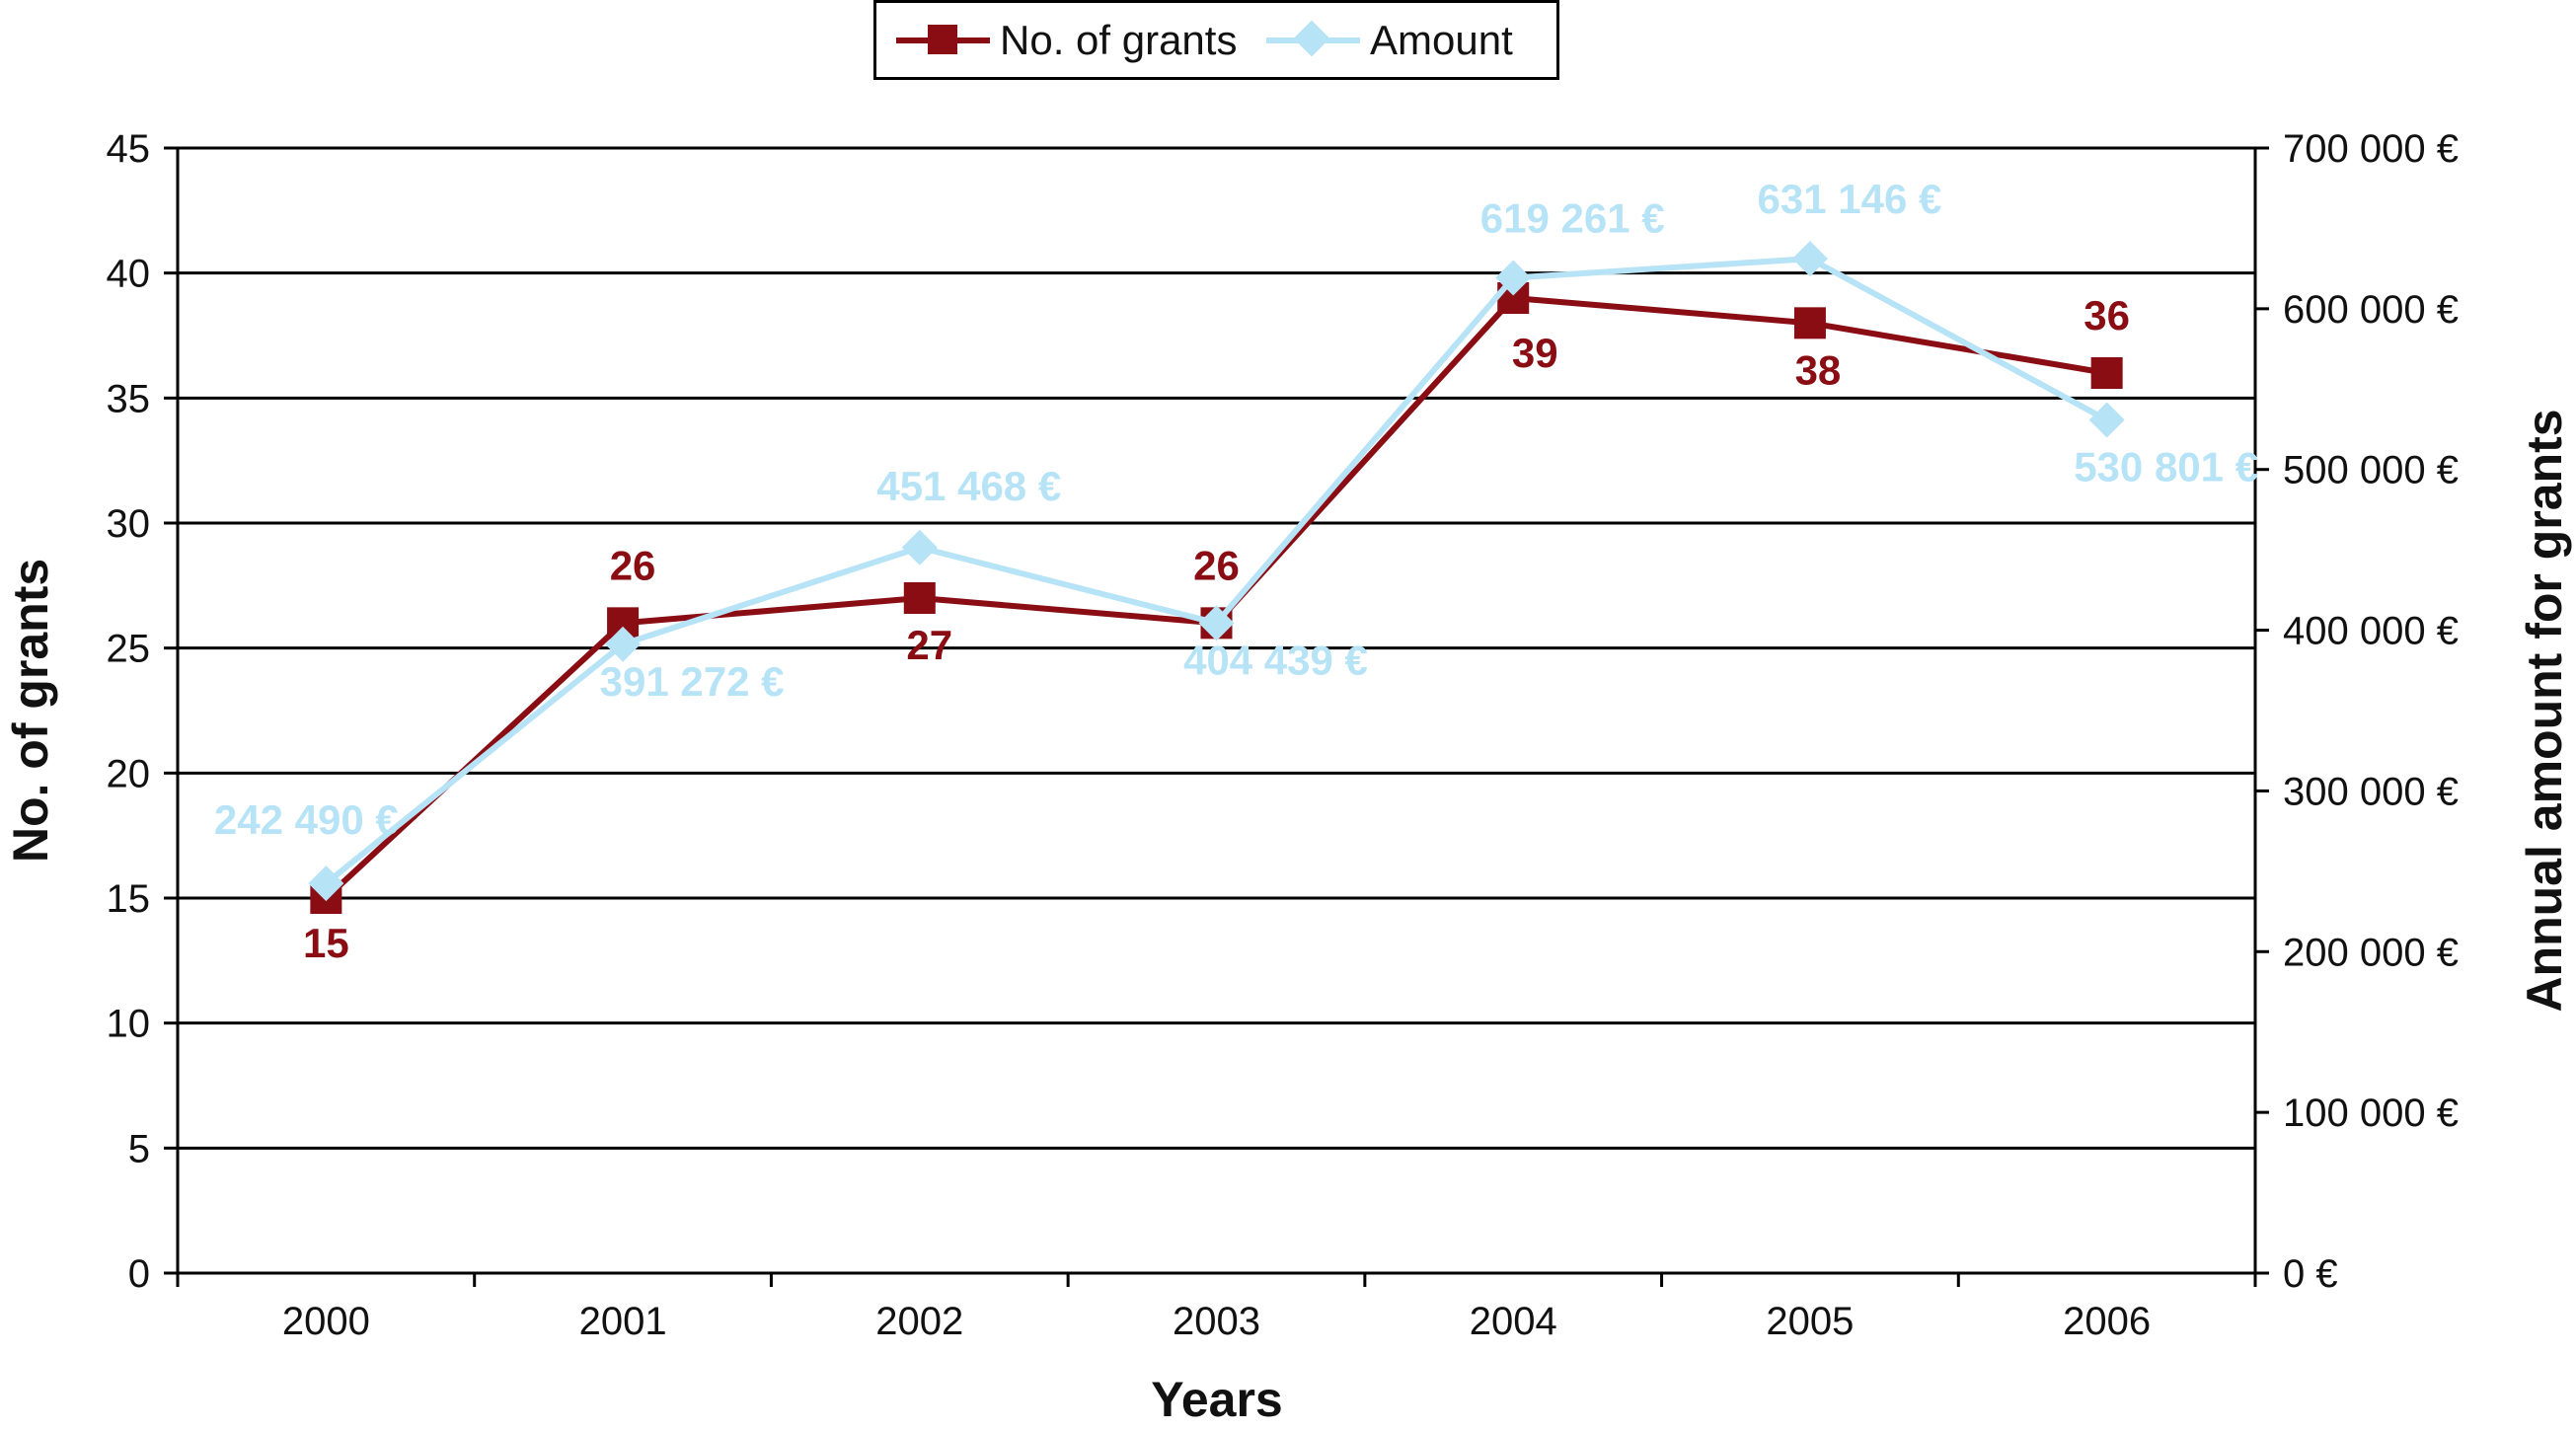 This screenshot has width=2576, height=1431. I want to click on y-tick-label: 20, so click(129, 773).